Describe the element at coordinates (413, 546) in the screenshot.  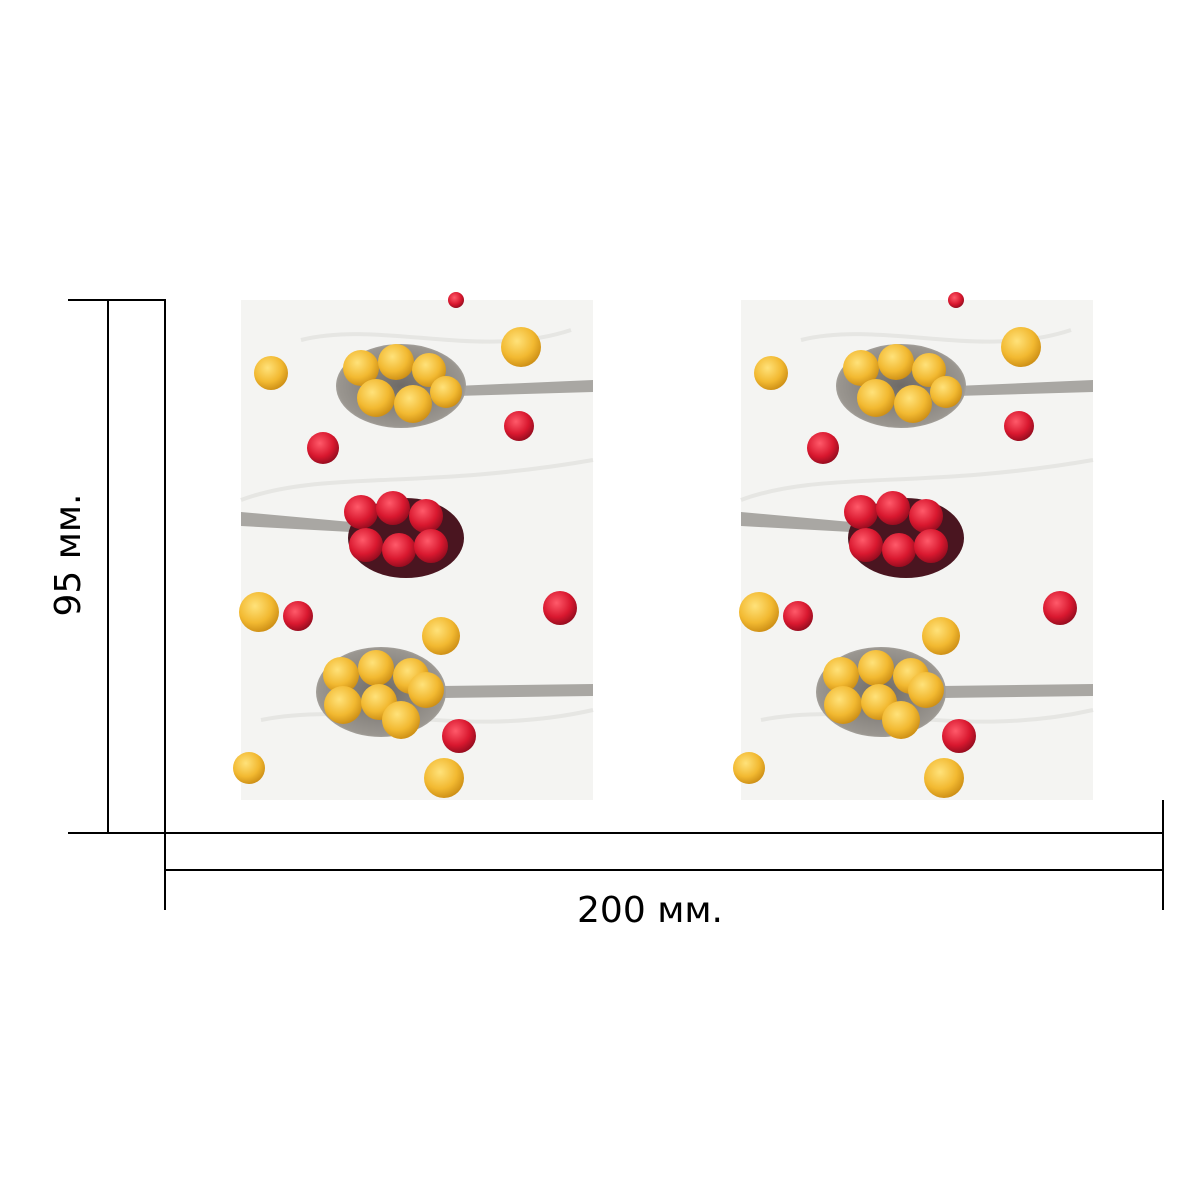
I see `product-image-left` at that location.